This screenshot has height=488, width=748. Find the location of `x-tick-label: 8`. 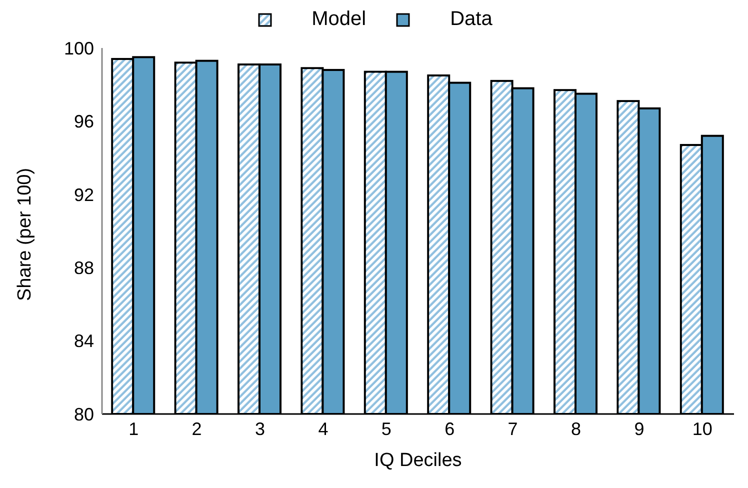

x-tick-label: 8 is located at coordinates (576, 428).